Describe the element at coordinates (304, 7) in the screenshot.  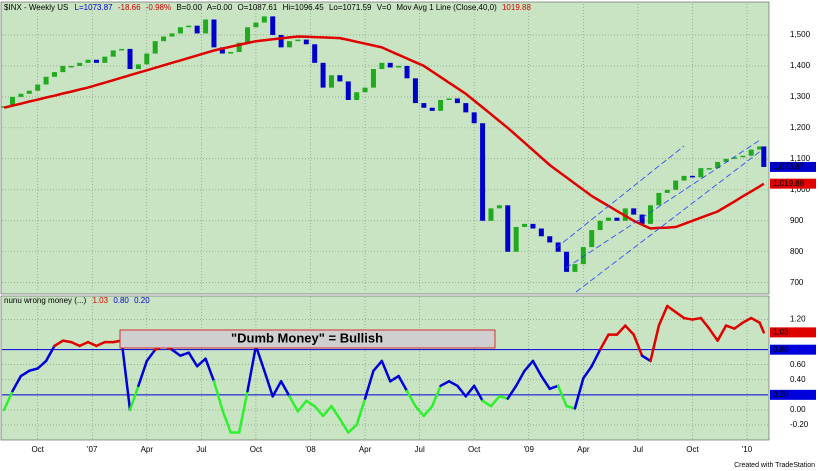
I see `high: Hi=1096.45` at that location.